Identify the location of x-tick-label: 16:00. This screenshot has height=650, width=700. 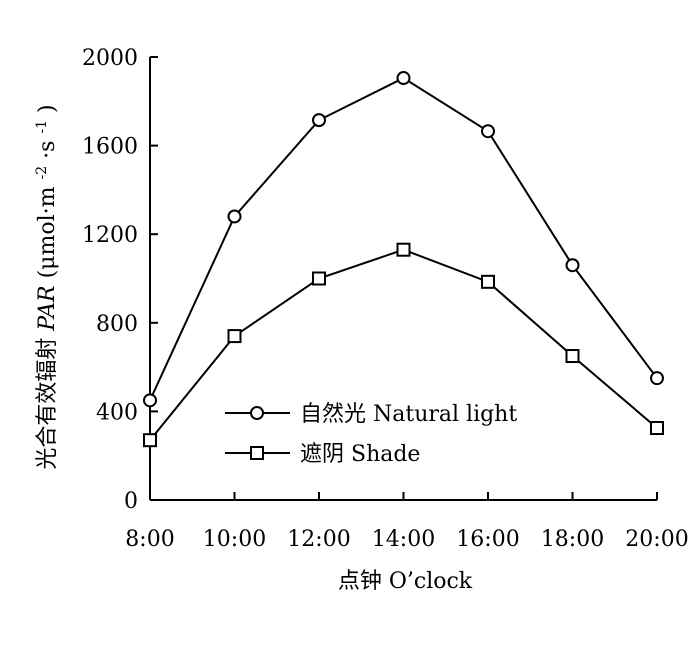
(487, 539).